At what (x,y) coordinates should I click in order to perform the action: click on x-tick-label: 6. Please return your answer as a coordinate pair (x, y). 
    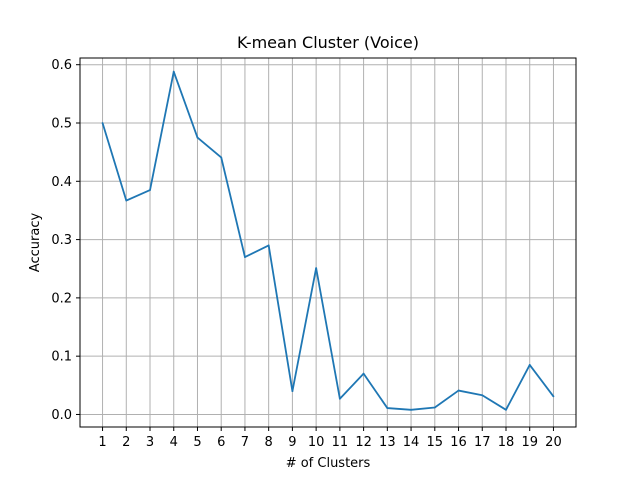
    Looking at the image, I should click on (221, 442).